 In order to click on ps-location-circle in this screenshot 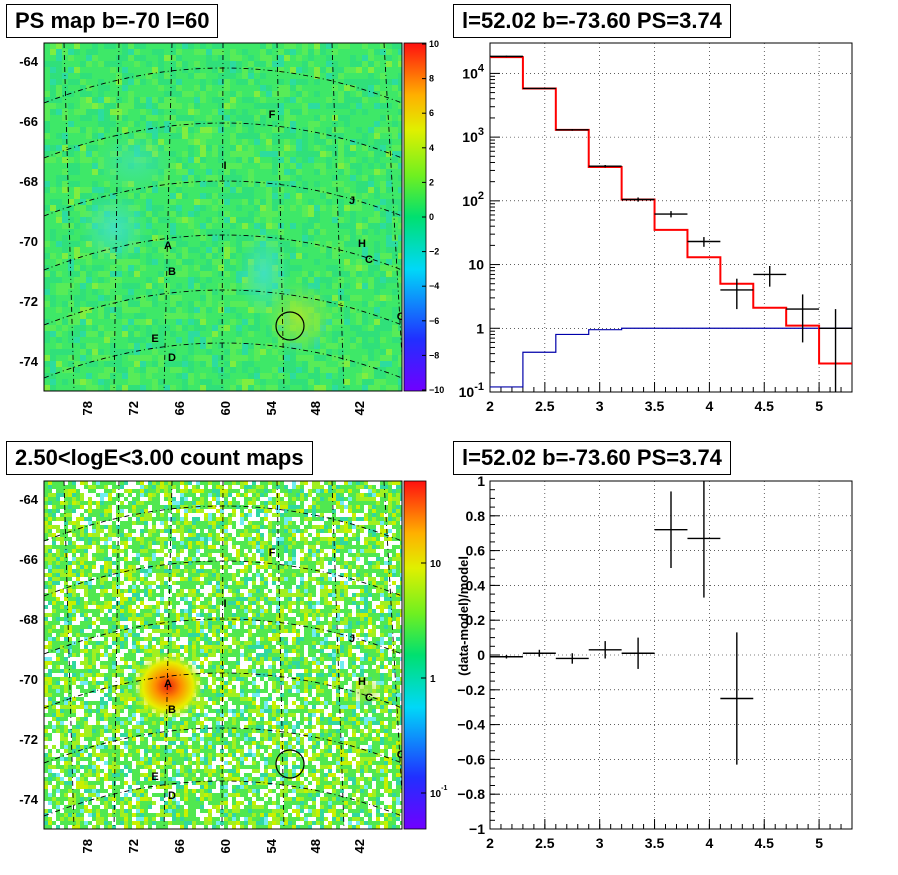, I will do `click(290, 764)`.